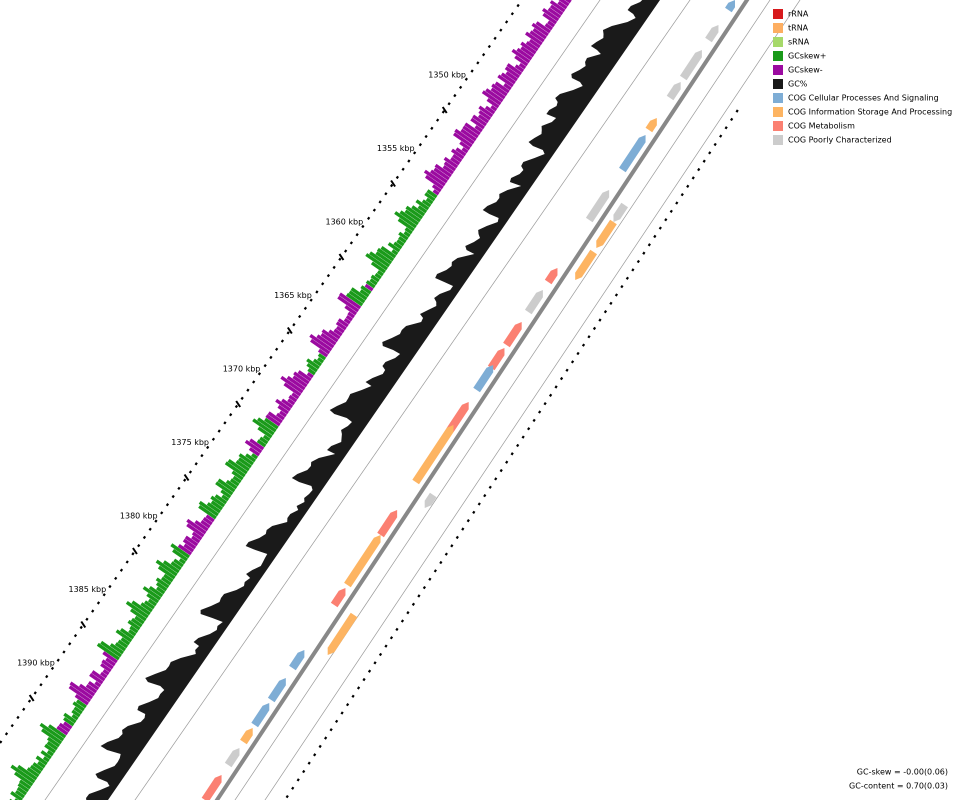 Image resolution: width=960 pixels, height=800 pixels. I want to click on legend-label: GCskew+, so click(807, 56).